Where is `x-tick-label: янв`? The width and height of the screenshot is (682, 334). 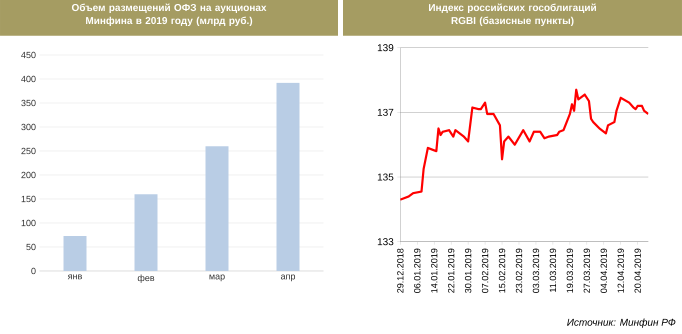
x-tick-label: янв is located at coordinates (75, 277).